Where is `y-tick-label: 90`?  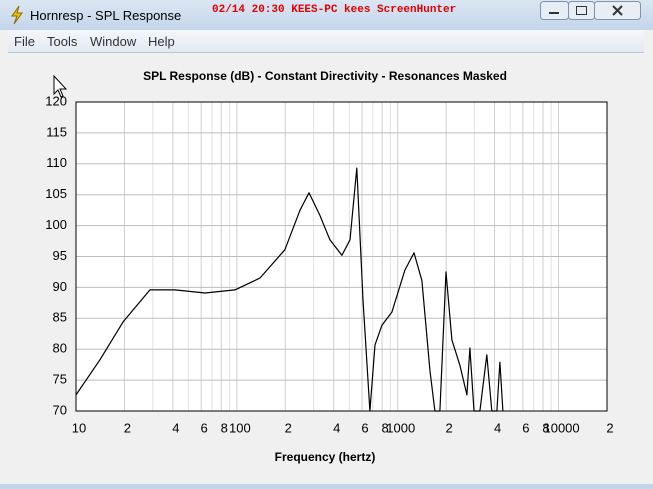 y-tick-label: 90 is located at coordinates (60, 286).